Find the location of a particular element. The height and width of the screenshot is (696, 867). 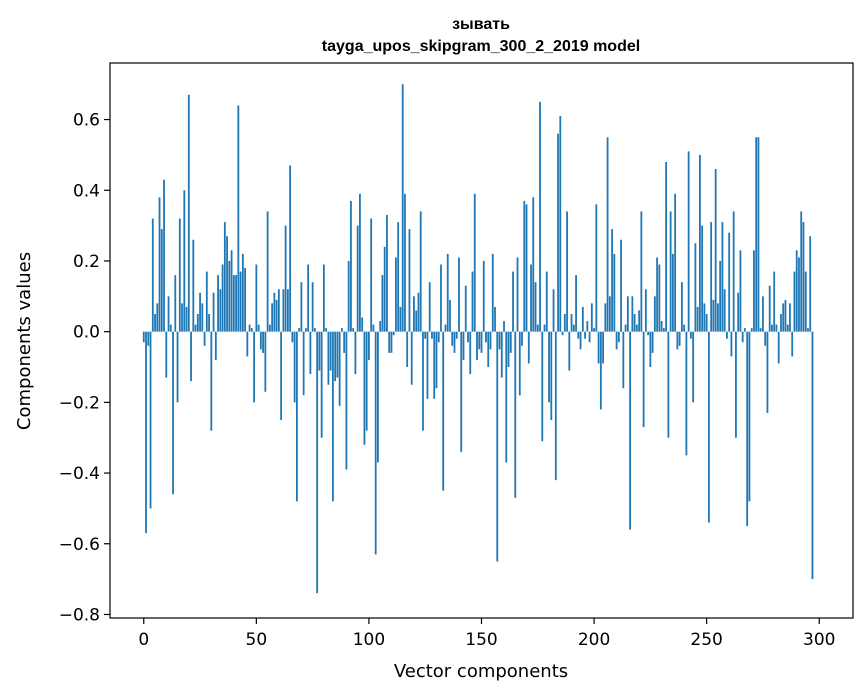

y-tick-label: −0.4 is located at coordinates (79, 474).